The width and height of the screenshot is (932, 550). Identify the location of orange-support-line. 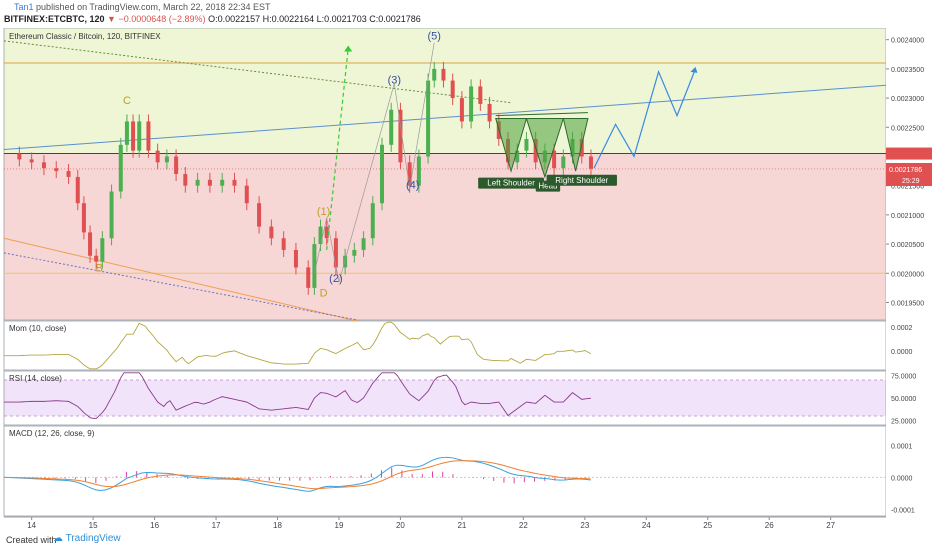
(180, 279).